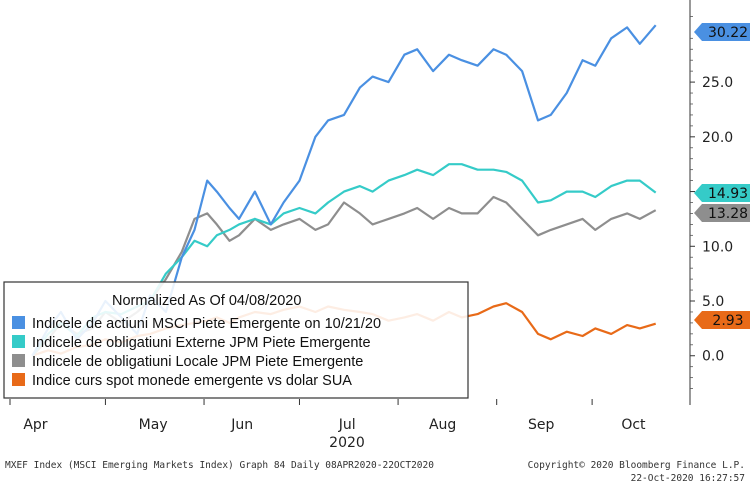 Image resolution: width=753 pixels, height=489 pixels. I want to click on last-value-badge-2: 14.93, so click(722, 193).